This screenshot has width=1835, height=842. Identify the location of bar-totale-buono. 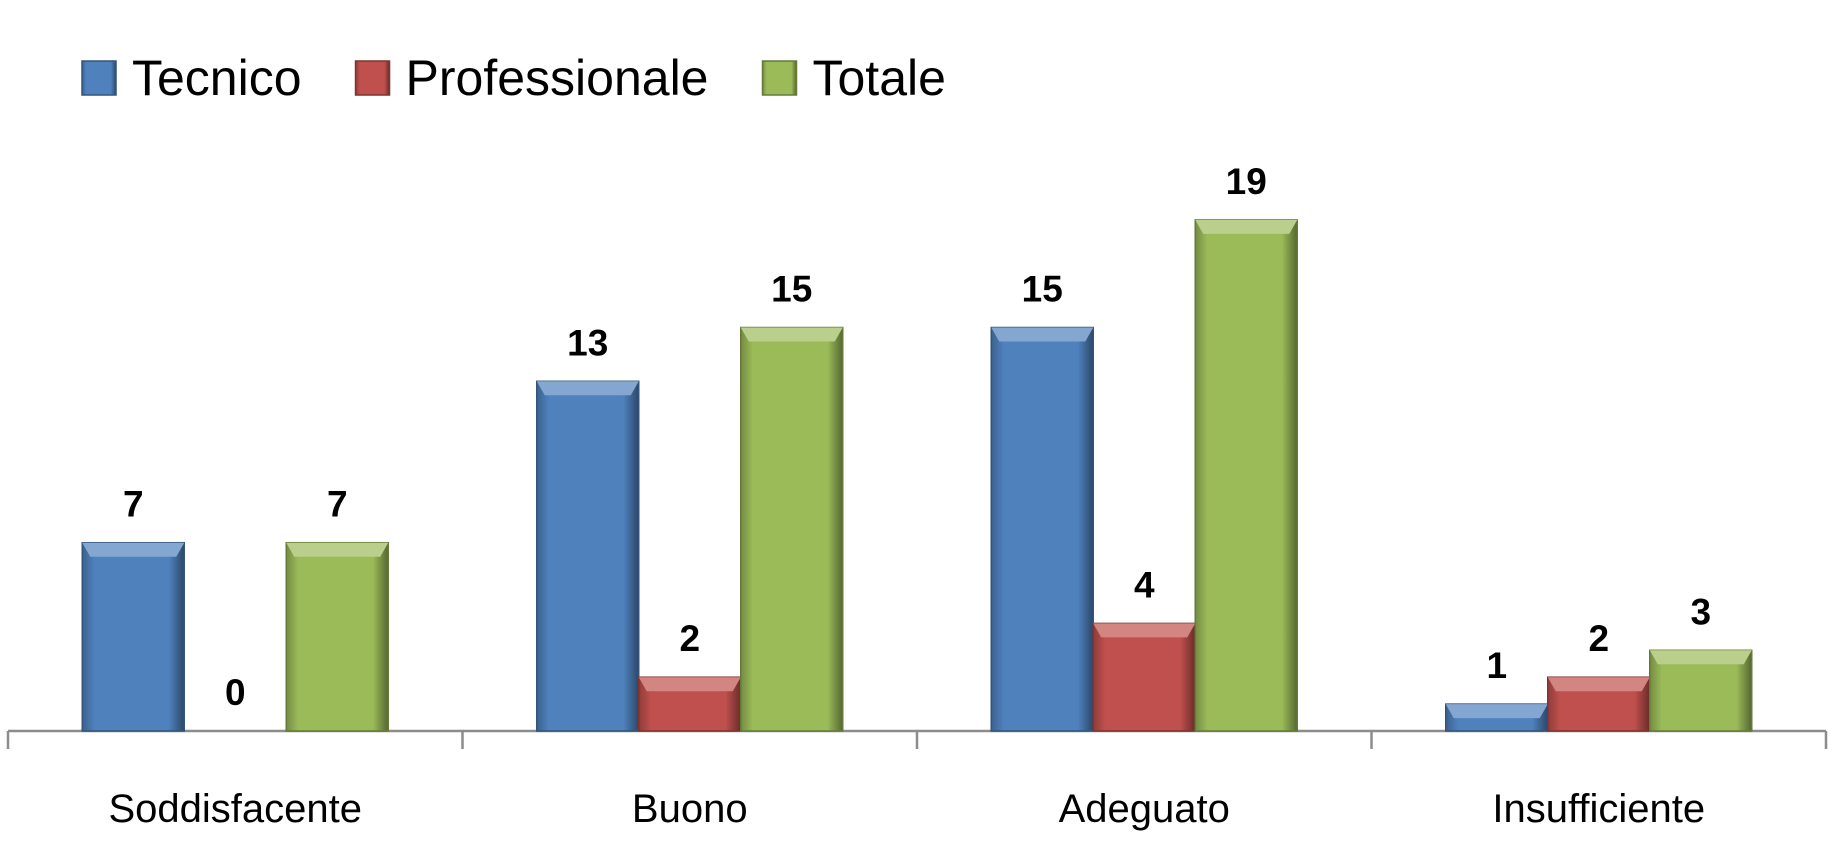
(792, 529).